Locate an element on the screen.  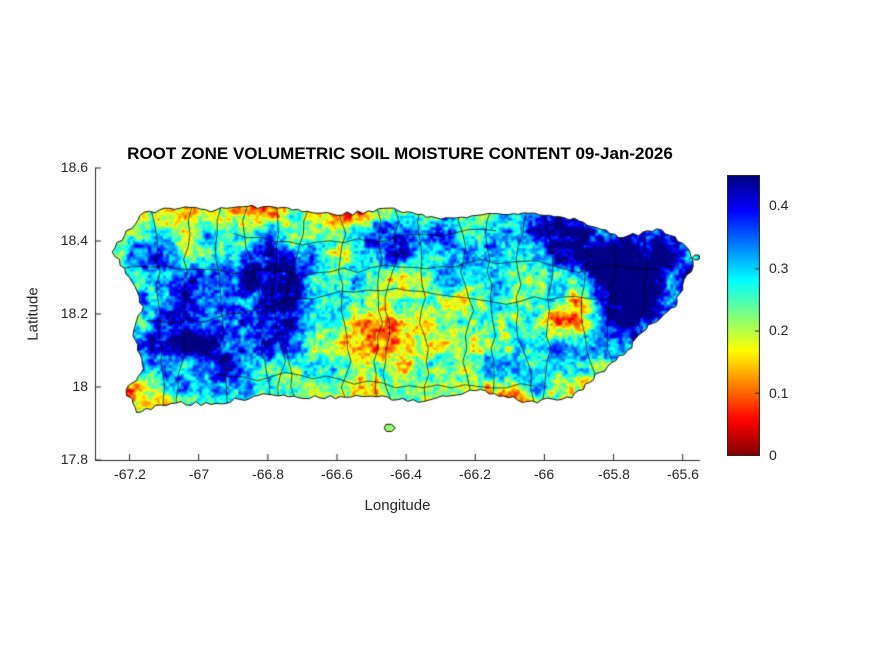
y-tick-label: 18 is located at coordinates (80, 386).